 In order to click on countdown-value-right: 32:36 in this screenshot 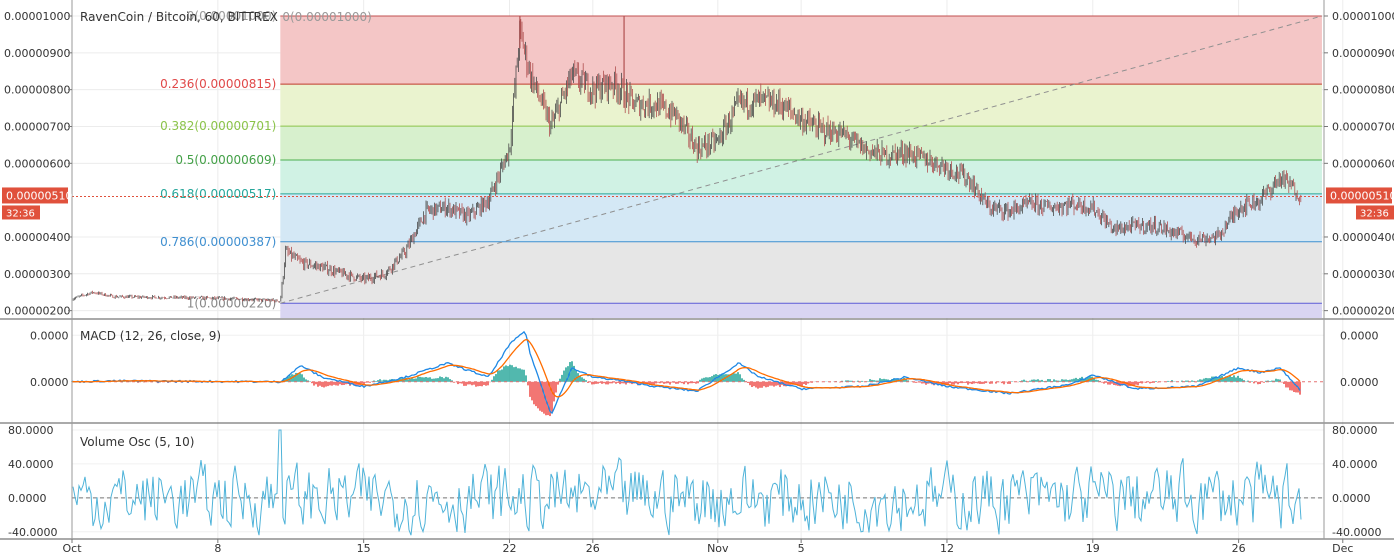, I will do `click(1374, 213)`.